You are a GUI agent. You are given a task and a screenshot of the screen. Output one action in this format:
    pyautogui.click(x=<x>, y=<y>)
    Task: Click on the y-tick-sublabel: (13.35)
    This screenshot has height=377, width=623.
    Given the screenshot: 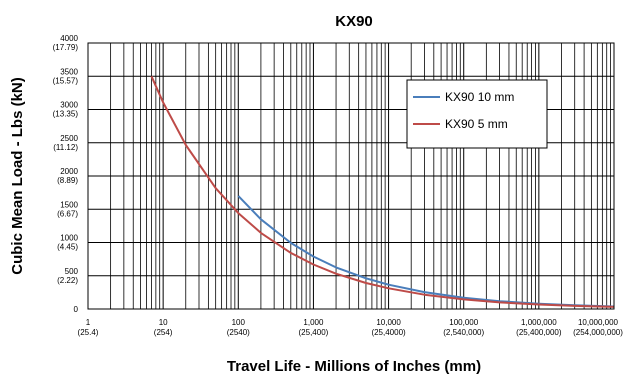 What is the action you would take?
    pyautogui.click(x=66, y=114)
    